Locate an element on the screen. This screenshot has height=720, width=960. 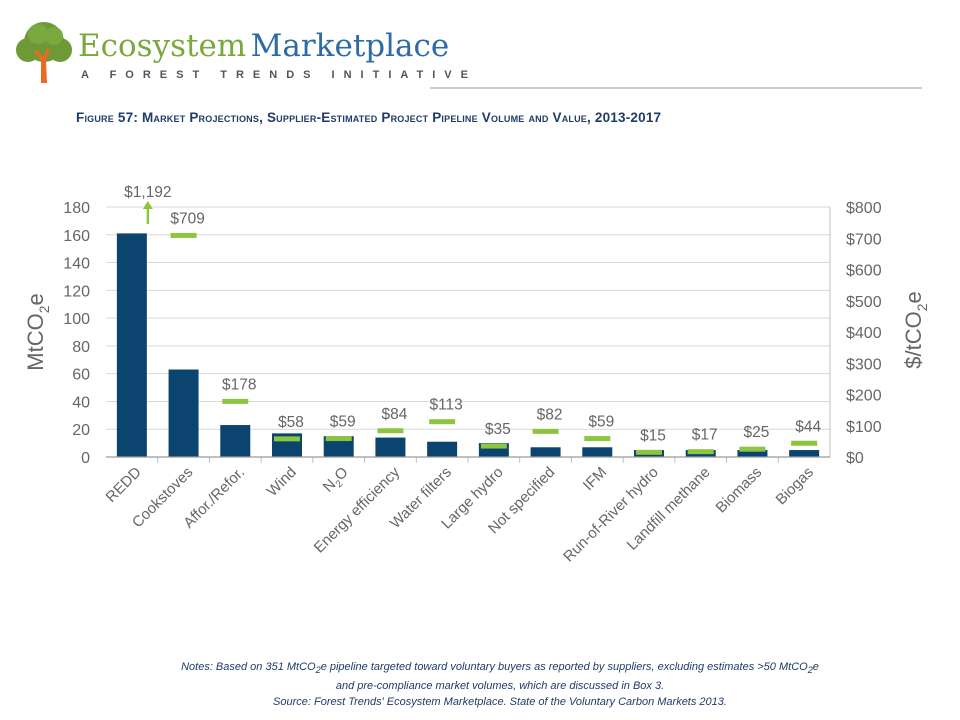
category-label-text: Biogas is located at coordinates (795, 486).